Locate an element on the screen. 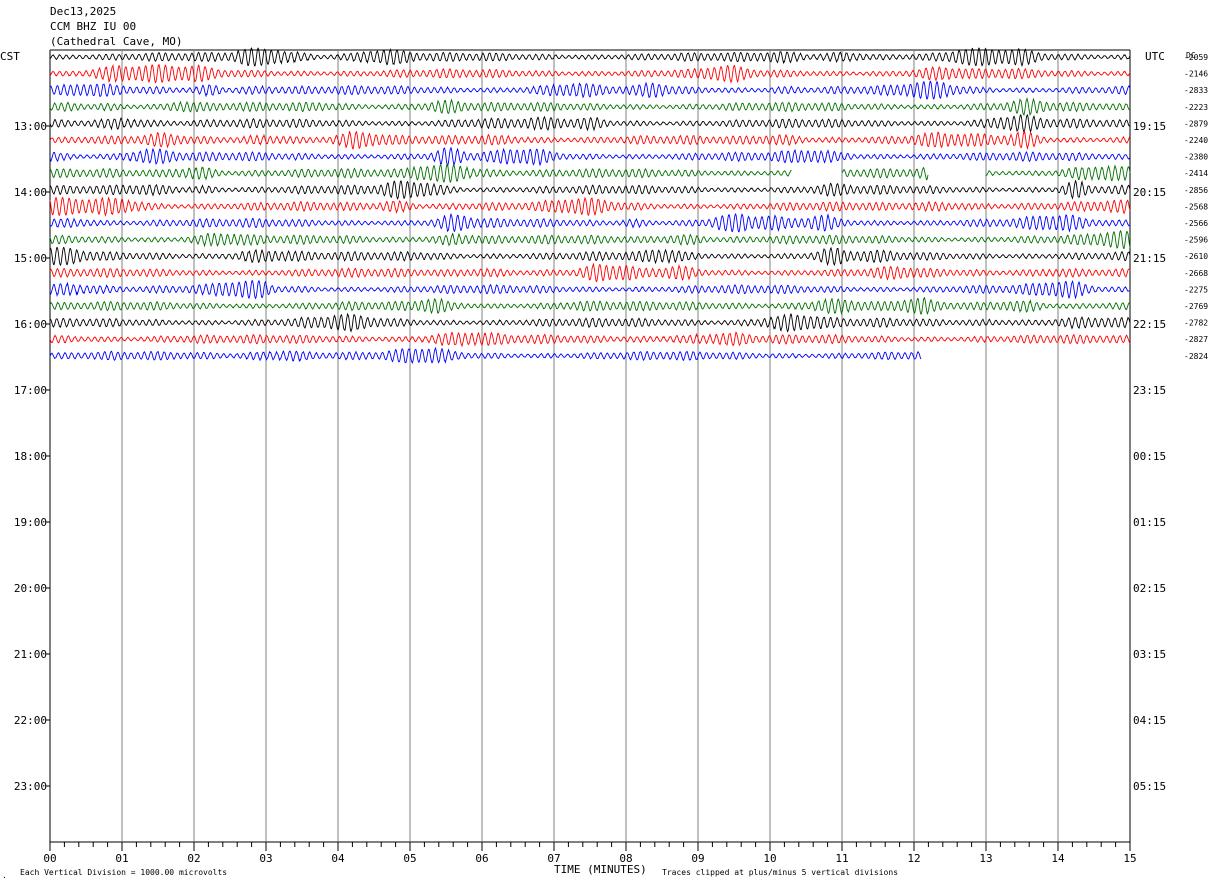  x-tick-label: 05 is located at coordinates (409, 858).